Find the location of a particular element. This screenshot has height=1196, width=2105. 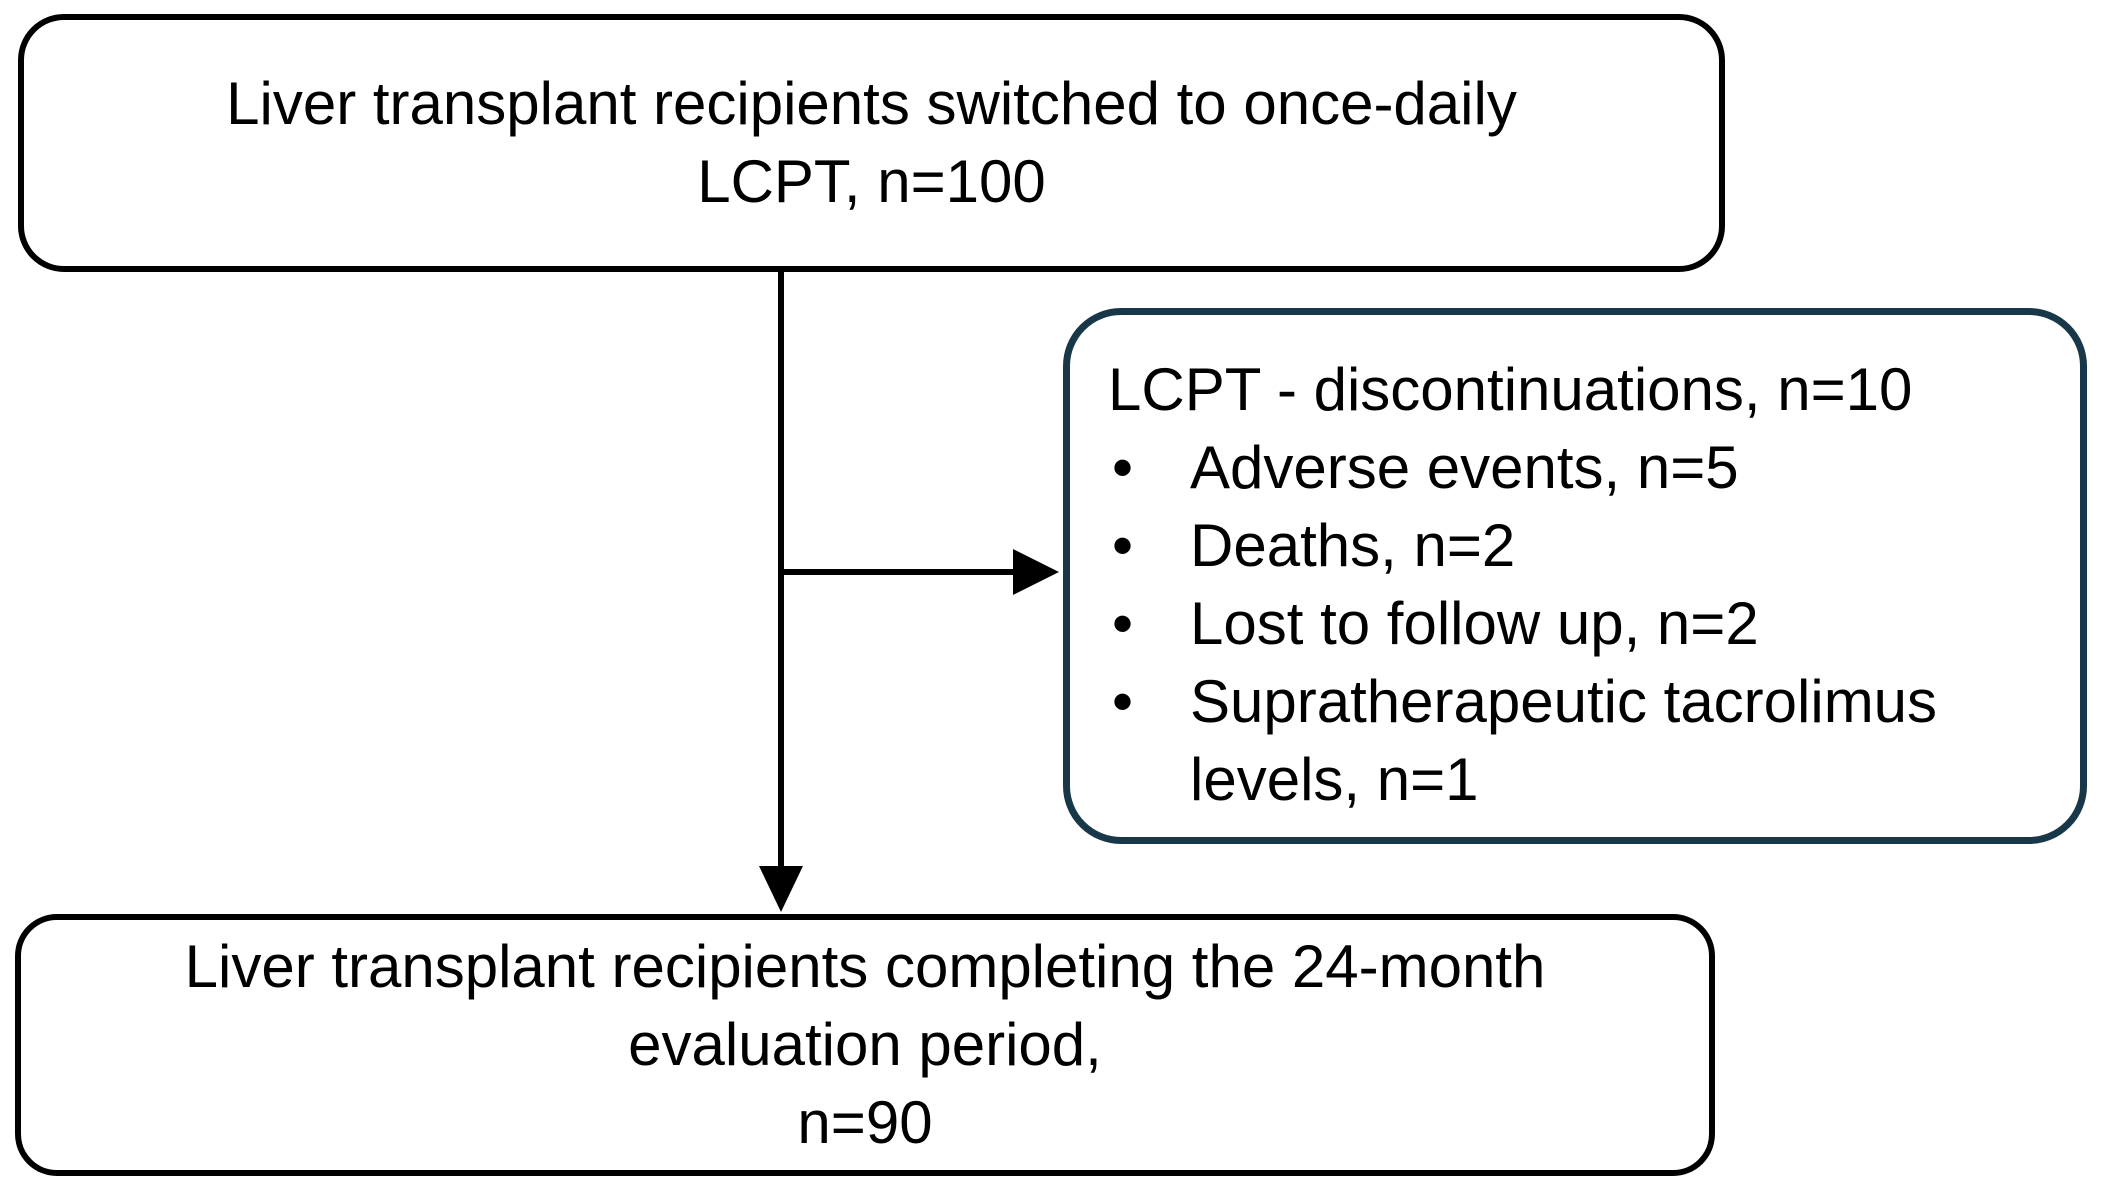

list-item-text: Deaths, n=2 is located at coordinates (1353, 545).